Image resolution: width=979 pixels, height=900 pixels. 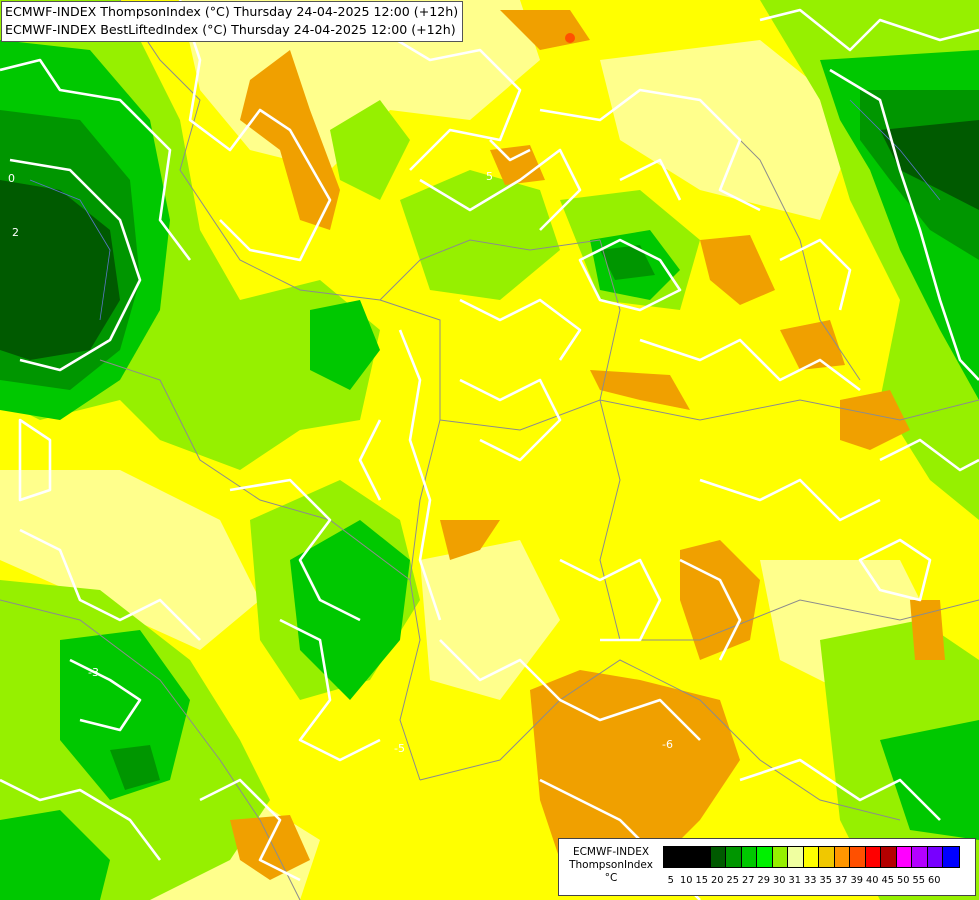 What do you see at coordinates (950, 880) in the screenshot?
I see `legend-tick-label` at bounding box center [950, 880].